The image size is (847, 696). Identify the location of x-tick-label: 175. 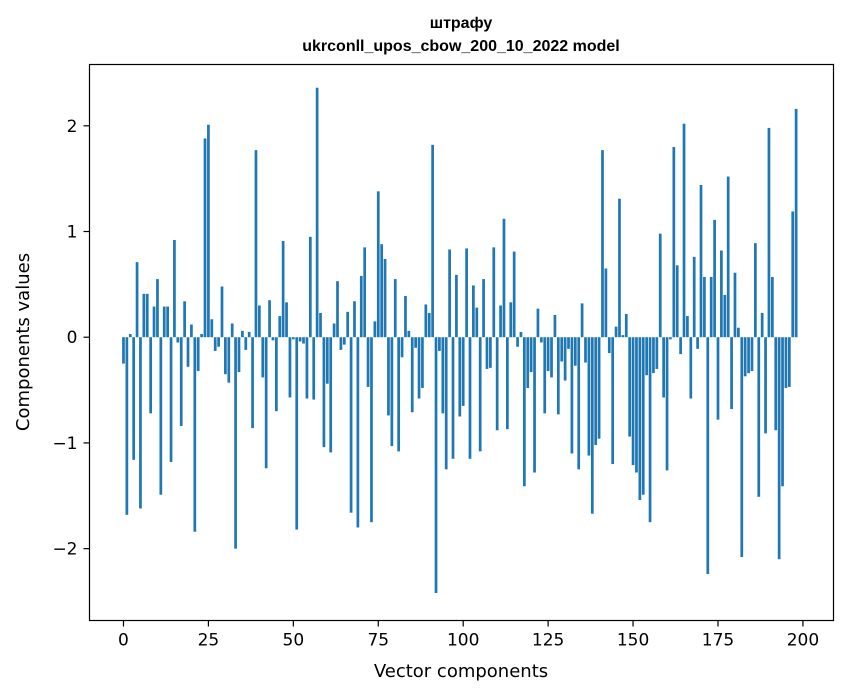
(718, 641).